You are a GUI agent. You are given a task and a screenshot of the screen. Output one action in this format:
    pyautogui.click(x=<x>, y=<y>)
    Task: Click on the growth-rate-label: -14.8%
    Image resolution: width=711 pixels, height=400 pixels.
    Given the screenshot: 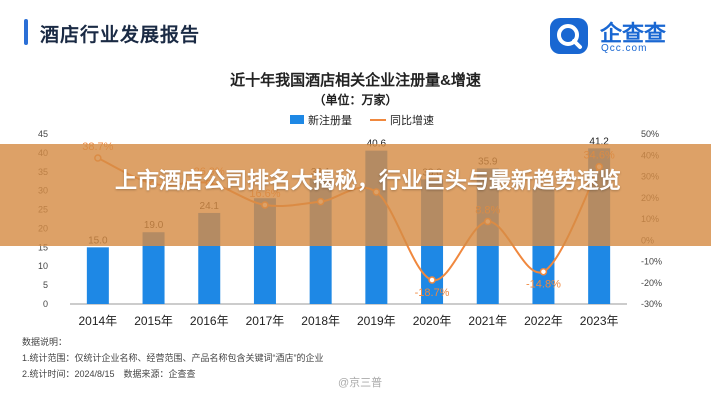 What is the action you would take?
    pyautogui.click(x=543, y=285)
    